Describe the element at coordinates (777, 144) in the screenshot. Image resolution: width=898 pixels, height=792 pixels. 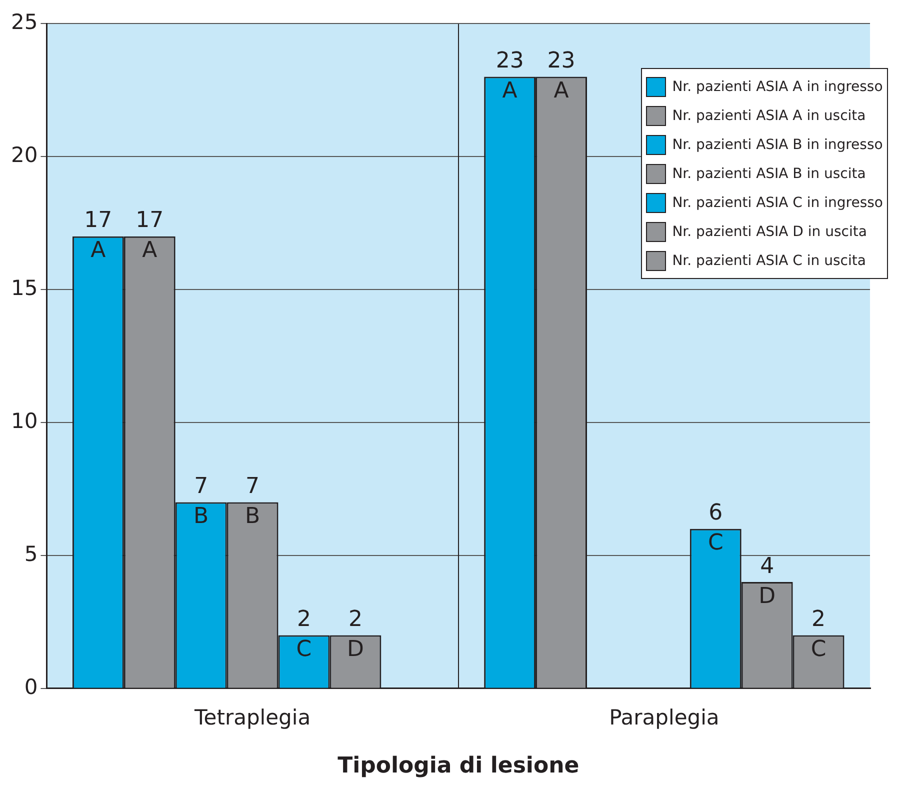
I see `legend-label: Nr. pazienti ASIA B in ingresso` at that location.